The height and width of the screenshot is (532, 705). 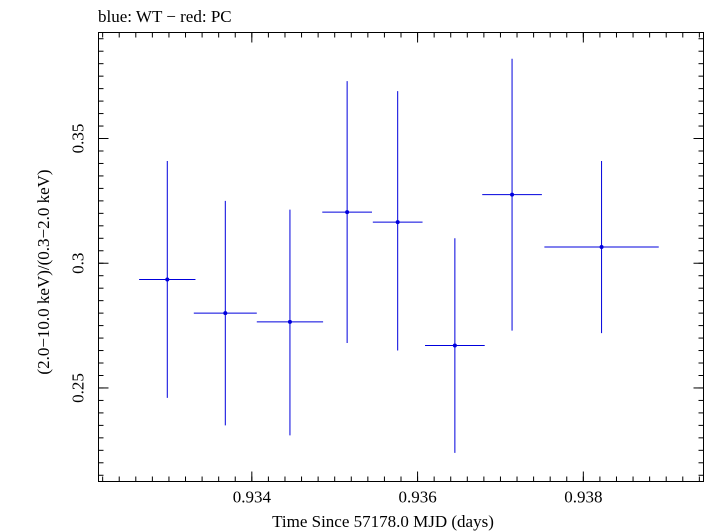 I want to click on y-tick-labels: 0.25 0.3 0.35, so click(x=78, y=263).